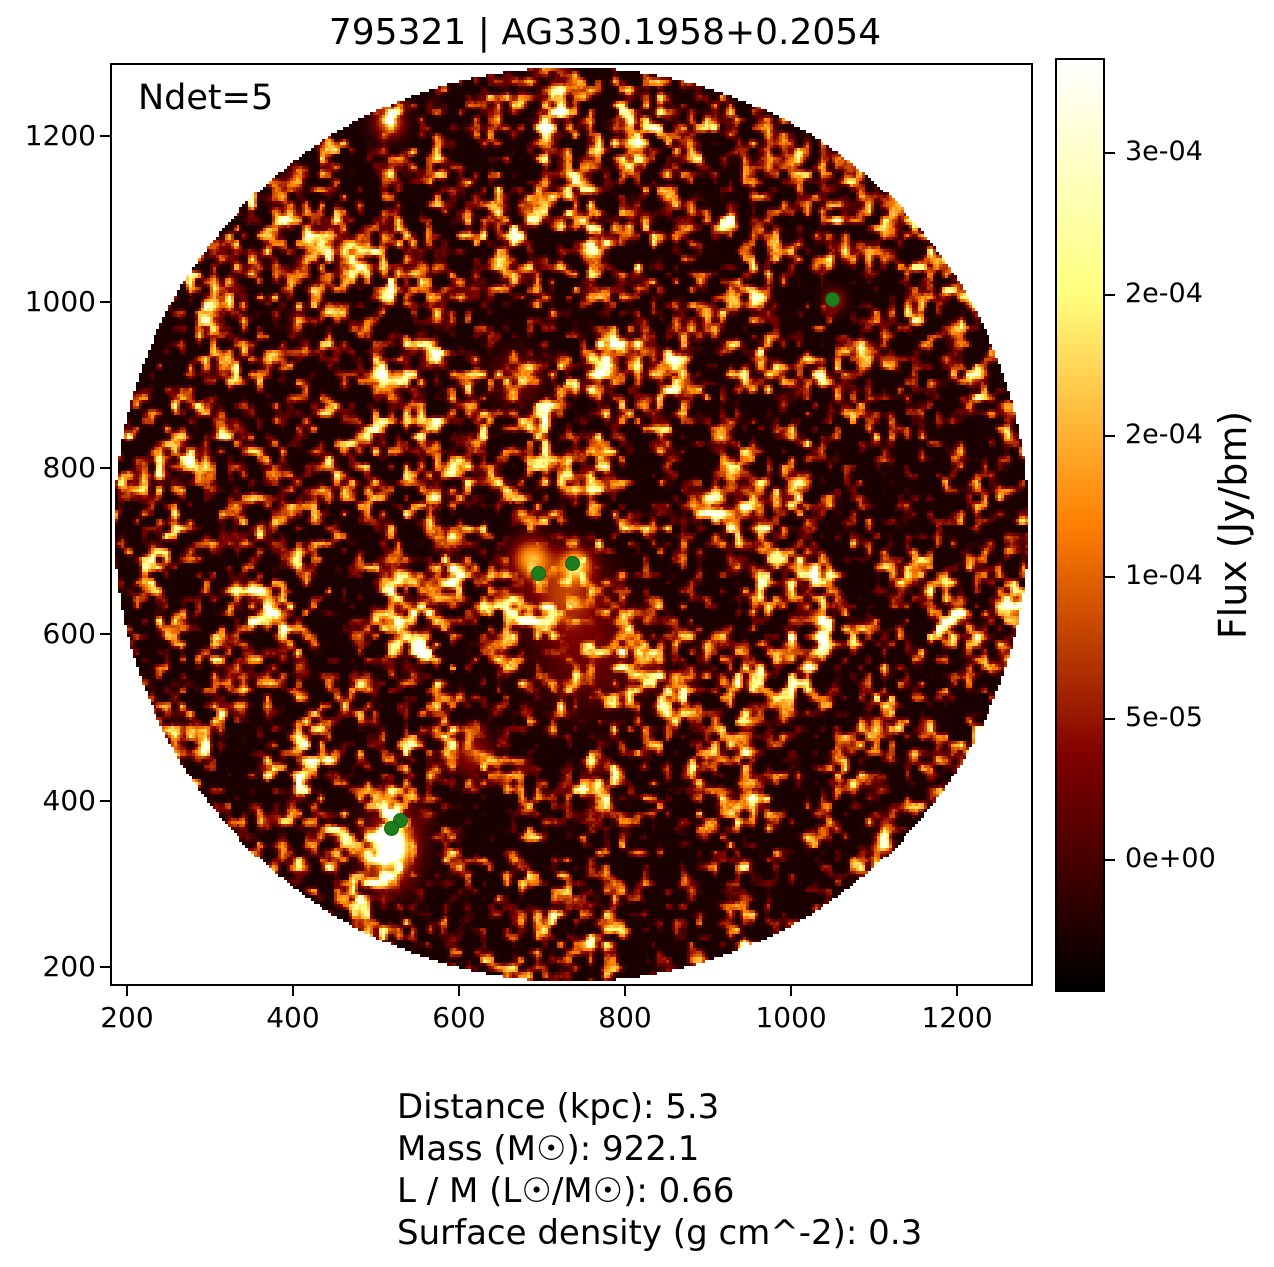  I want to click on info-line: L / M (L☉/M☉): 0.66, so click(566, 1191).